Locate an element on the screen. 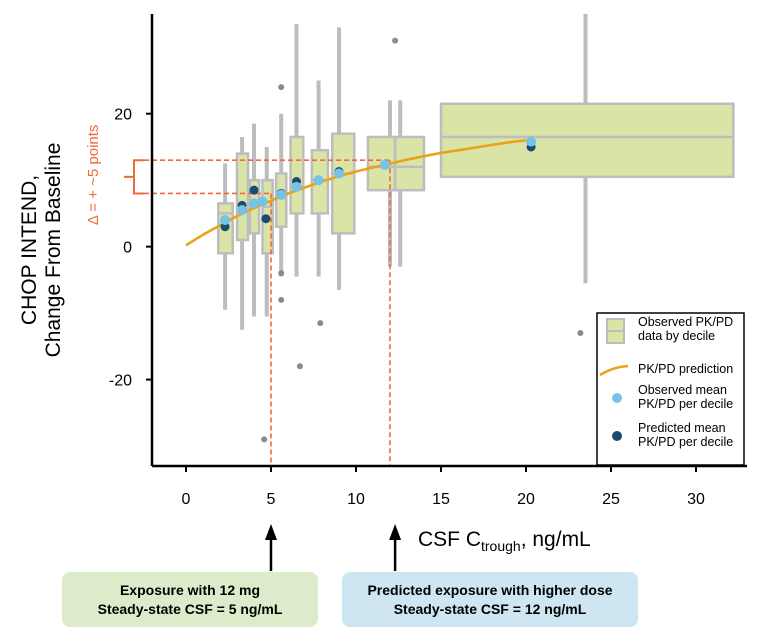  x-tick-label-2: 10 is located at coordinates (356, 499).